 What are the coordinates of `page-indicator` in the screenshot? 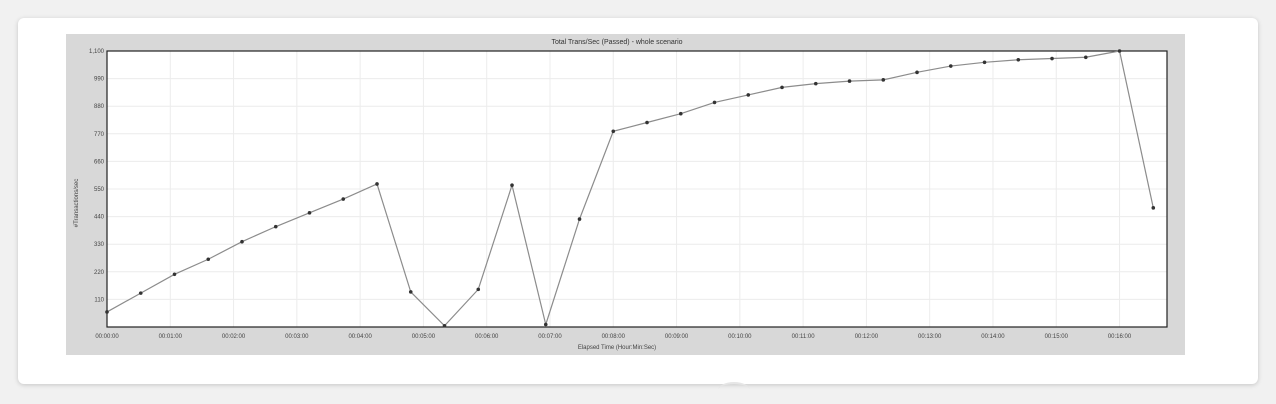 It's located at (734, 390).